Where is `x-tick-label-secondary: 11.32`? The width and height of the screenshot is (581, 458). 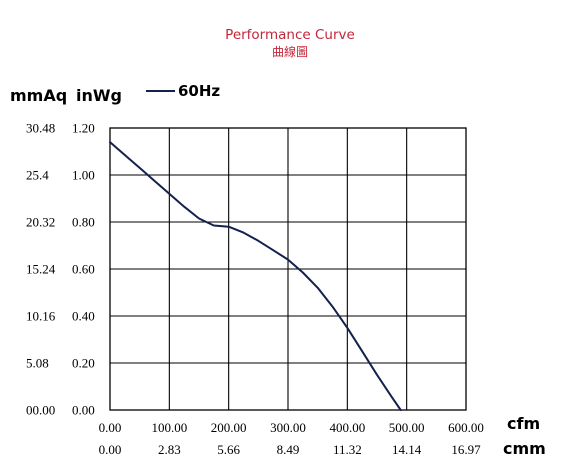 x-tick-label-secondary: 11.32 is located at coordinates (347, 449).